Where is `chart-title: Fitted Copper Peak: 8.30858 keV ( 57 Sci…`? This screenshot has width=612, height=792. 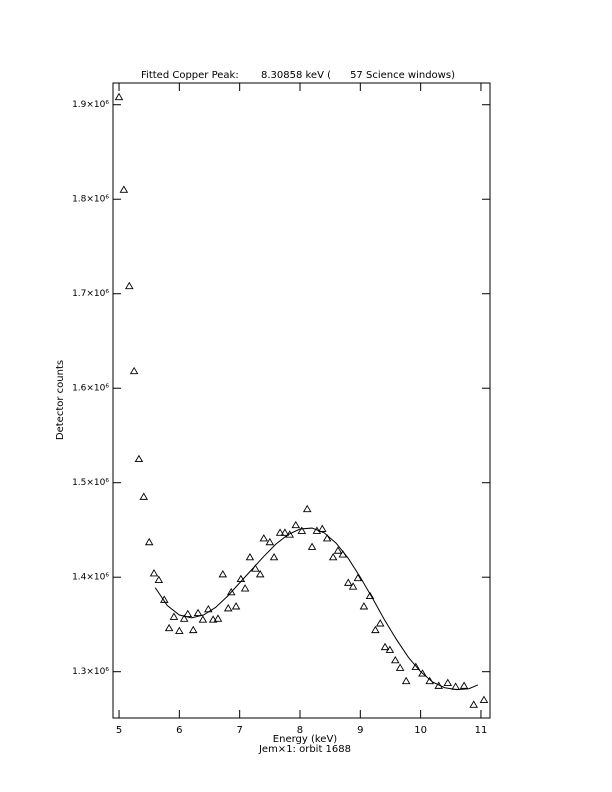 chart-title: Fitted Copper Peak: 8.30858 keV ( 57 Sci… is located at coordinates (298, 75).